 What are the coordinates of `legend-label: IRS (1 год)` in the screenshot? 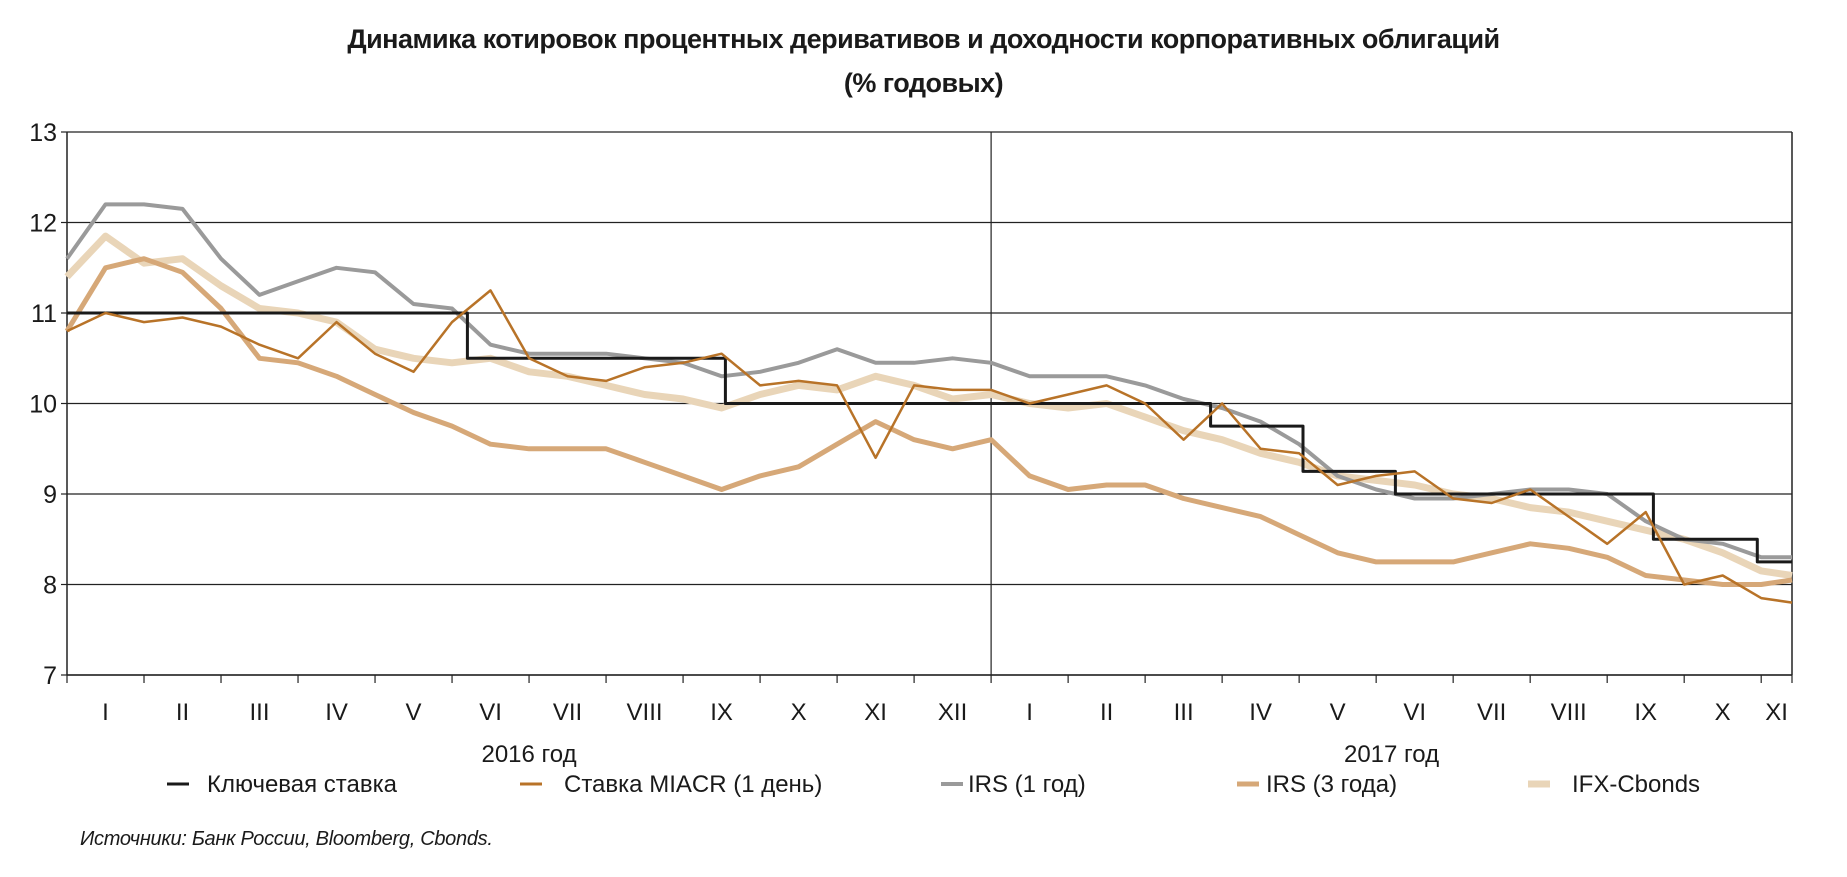 It's located at (1027, 784).